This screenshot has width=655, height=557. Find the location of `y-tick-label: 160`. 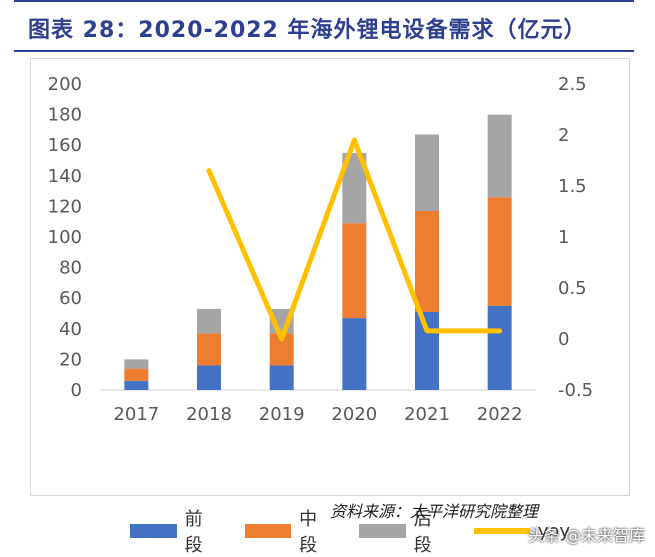

y-tick-label: 160 is located at coordinates (65, 145).